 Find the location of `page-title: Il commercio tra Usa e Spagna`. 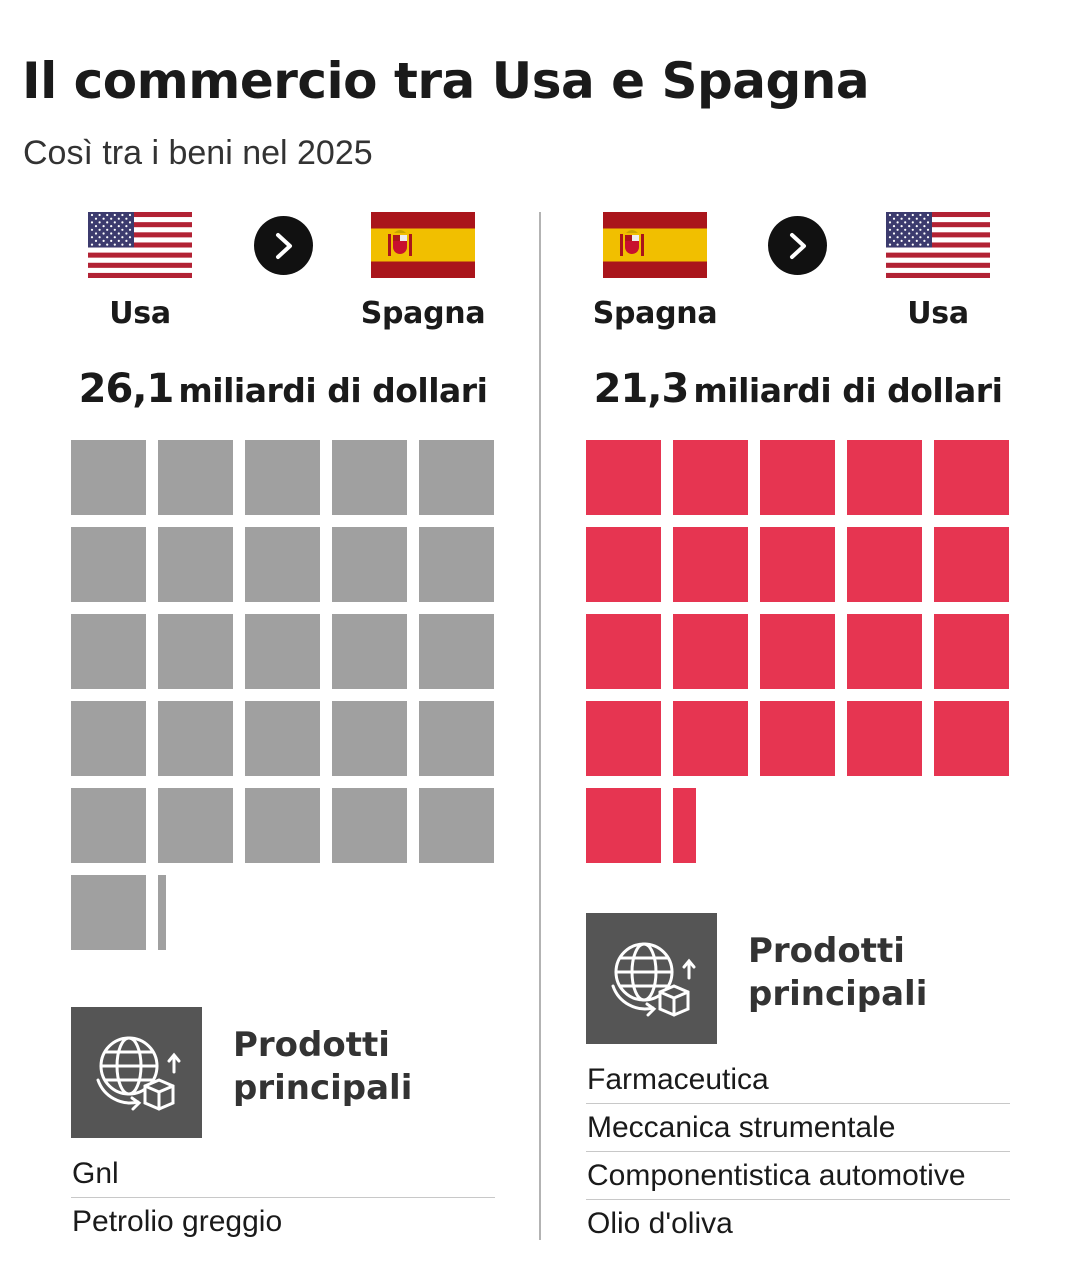

page-title: Il commercio tra Usa e Spagna is located at coordinates (446, 81).